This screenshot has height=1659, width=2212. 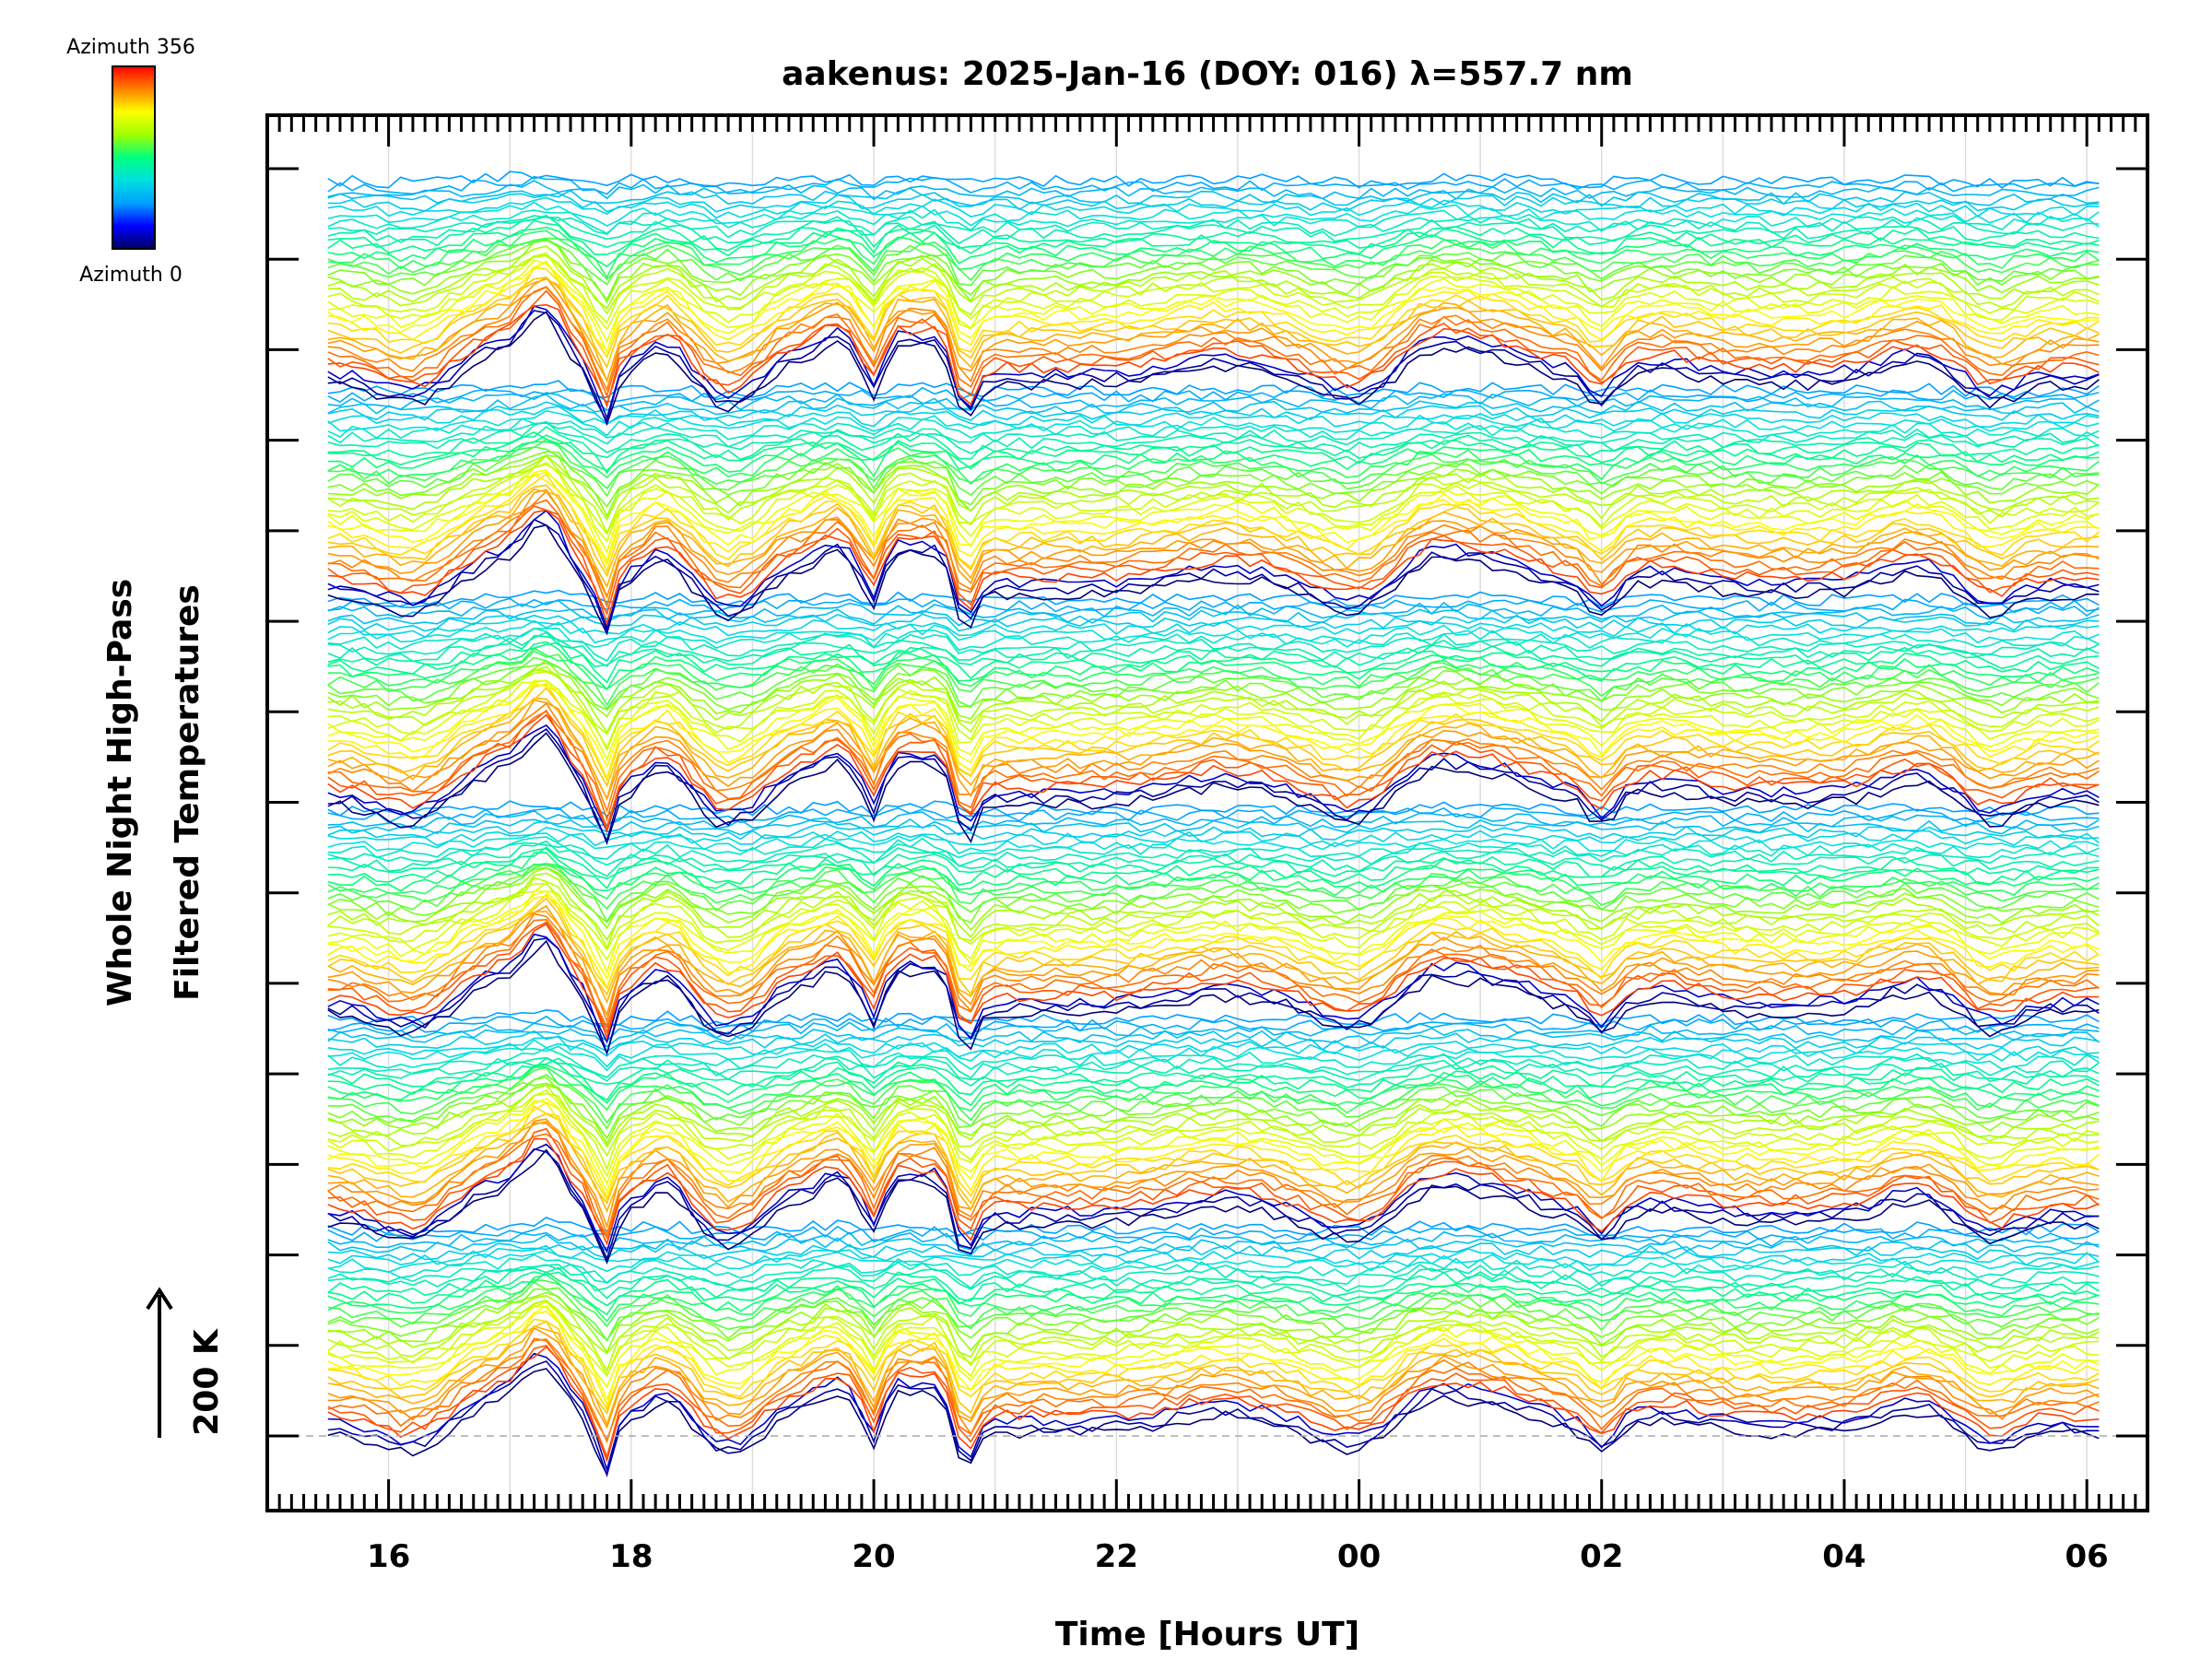 I want to click on x-tick-label: 18, so click(x=631, y=1556).